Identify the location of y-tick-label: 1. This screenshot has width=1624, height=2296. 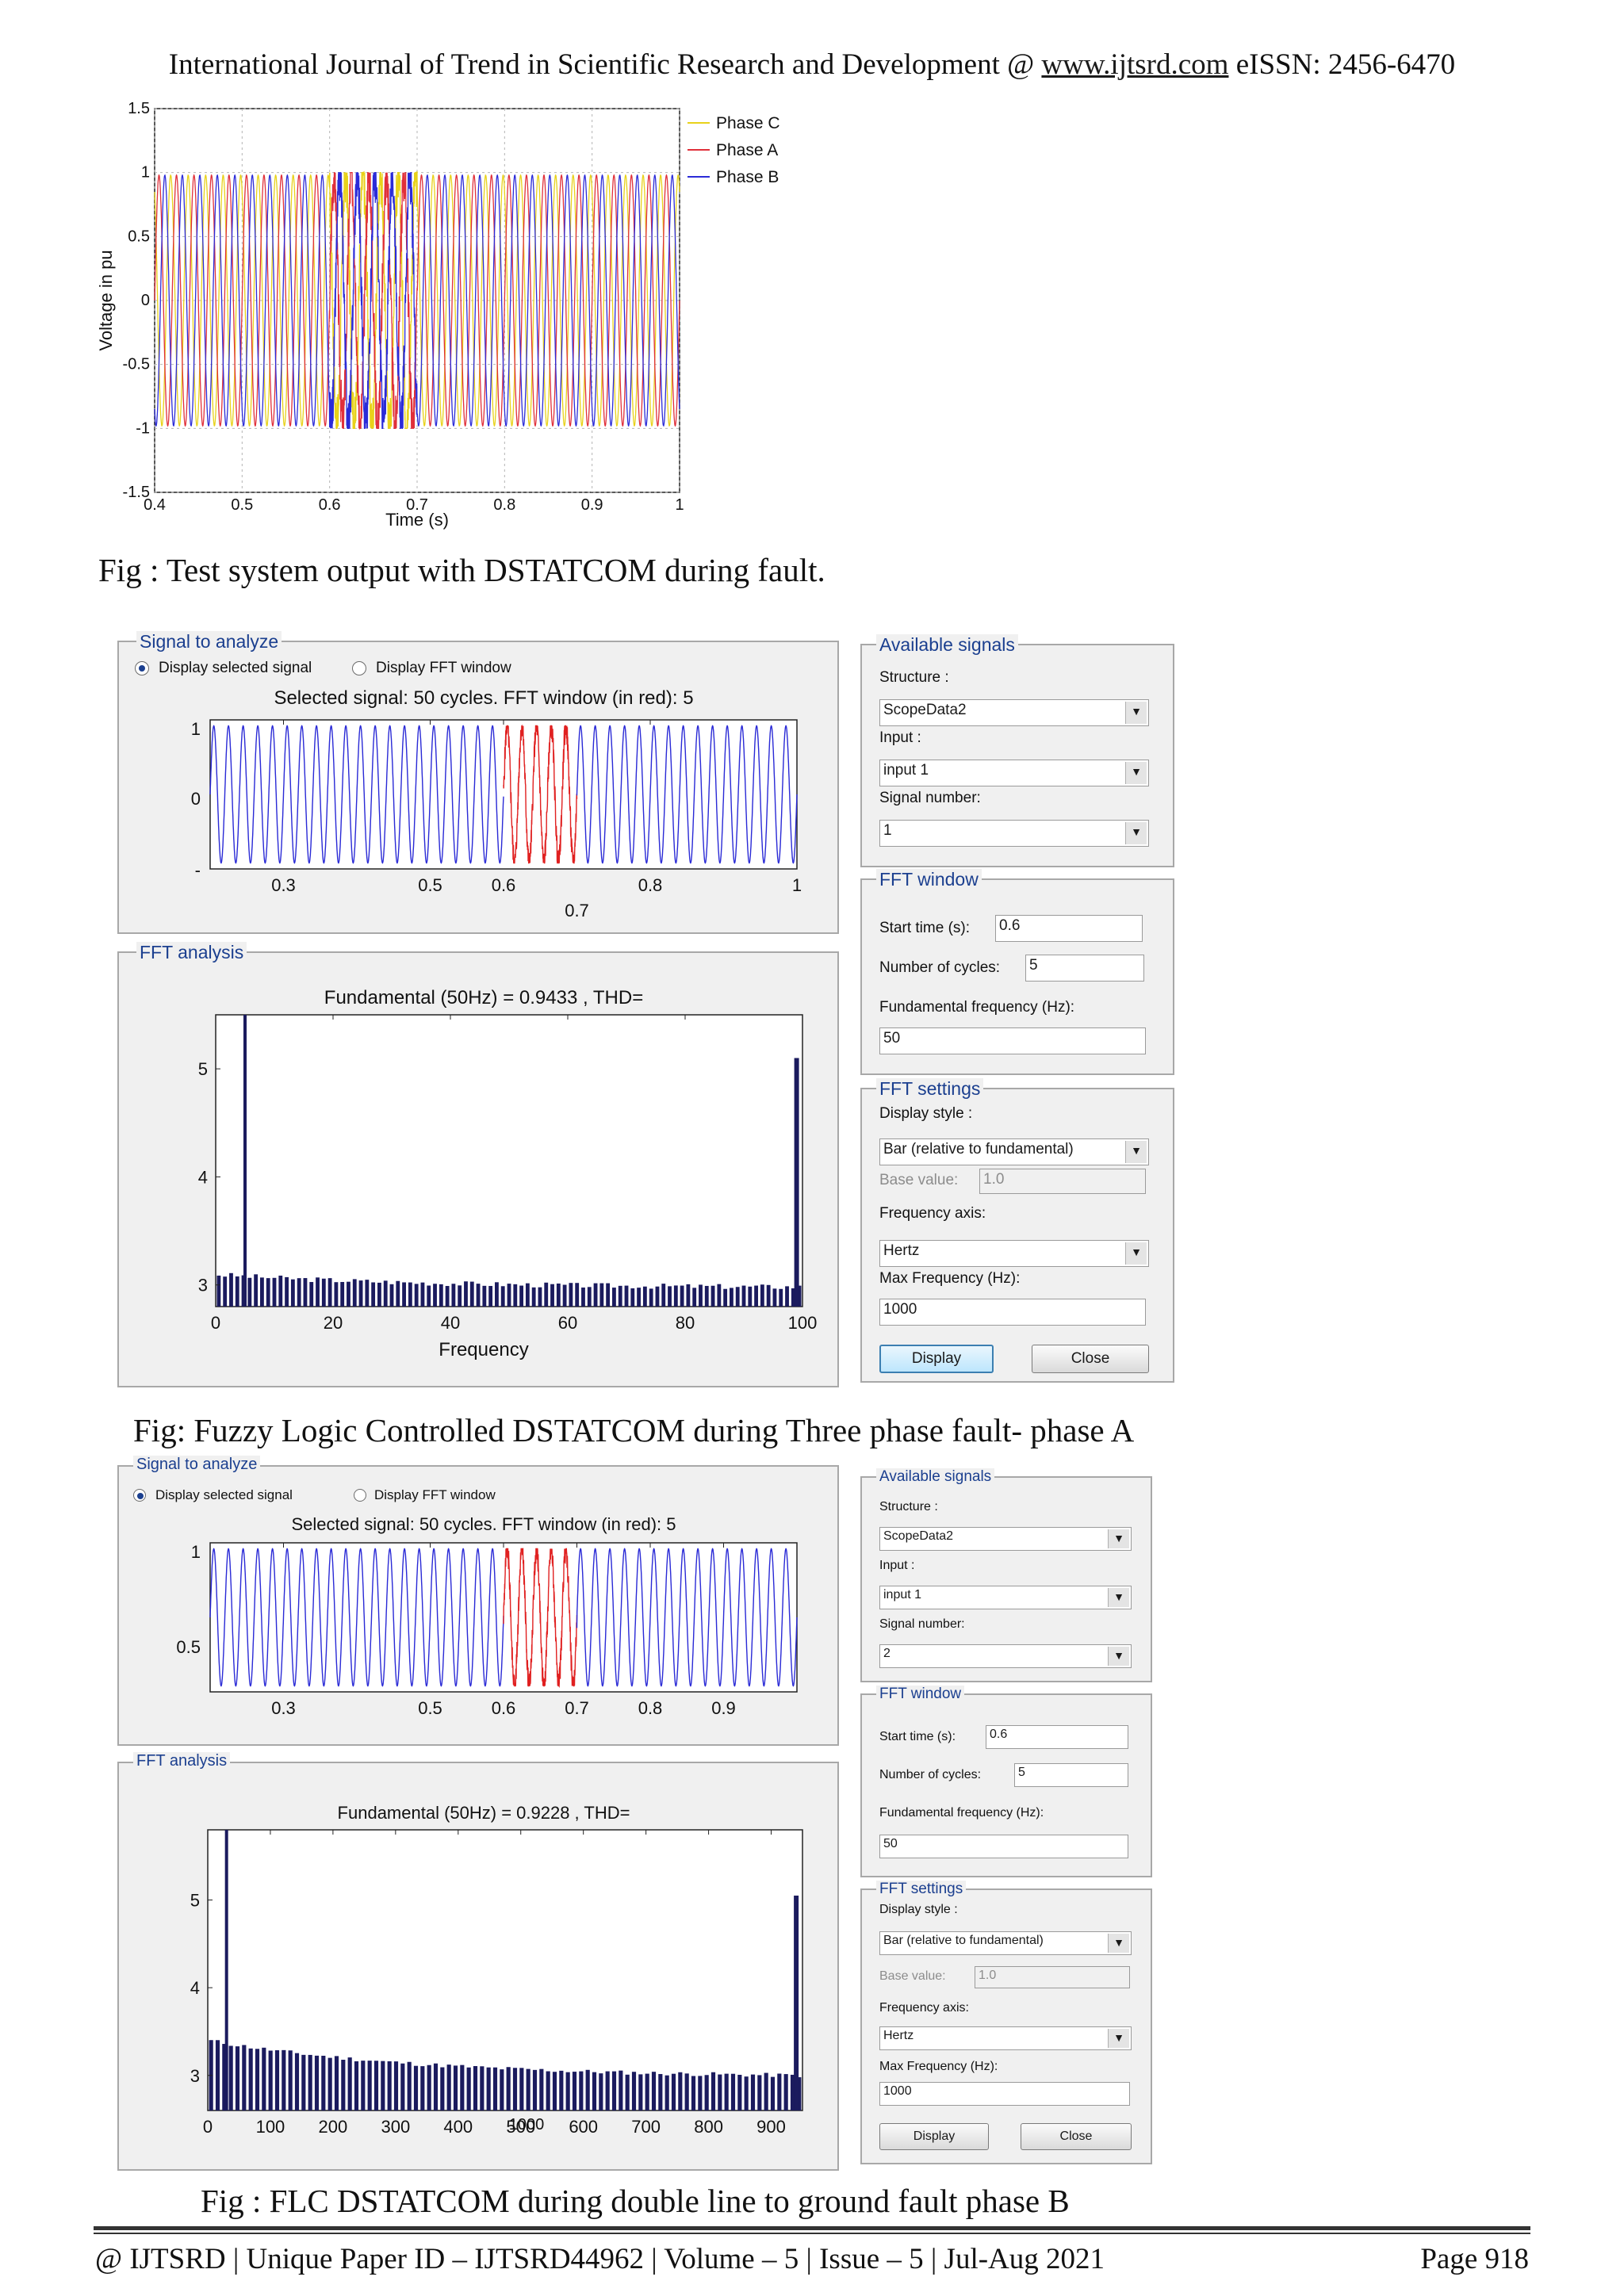
(196, 729).